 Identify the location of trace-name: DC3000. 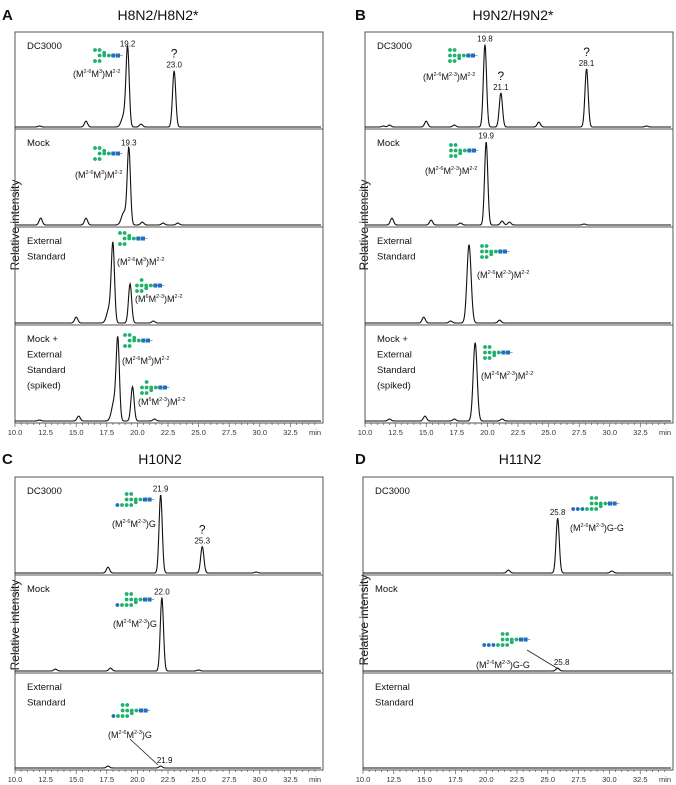
(44, 46).